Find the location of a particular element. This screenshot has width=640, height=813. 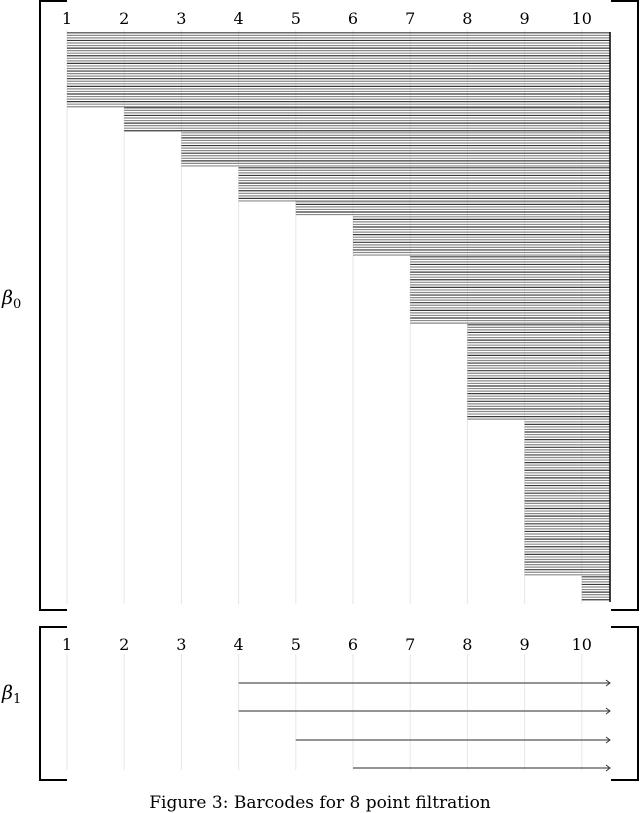

beta1-label: β1 is located at coordinates (11, 694).